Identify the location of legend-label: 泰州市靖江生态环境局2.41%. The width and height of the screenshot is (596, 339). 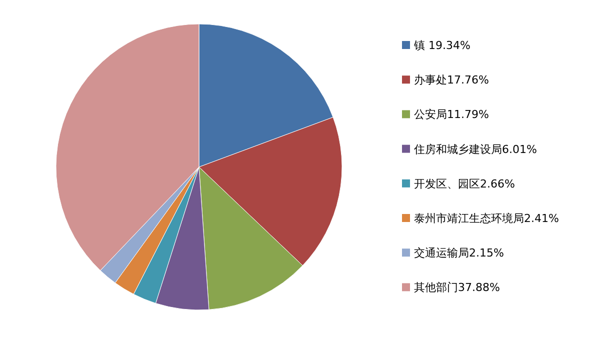
(486, 218).